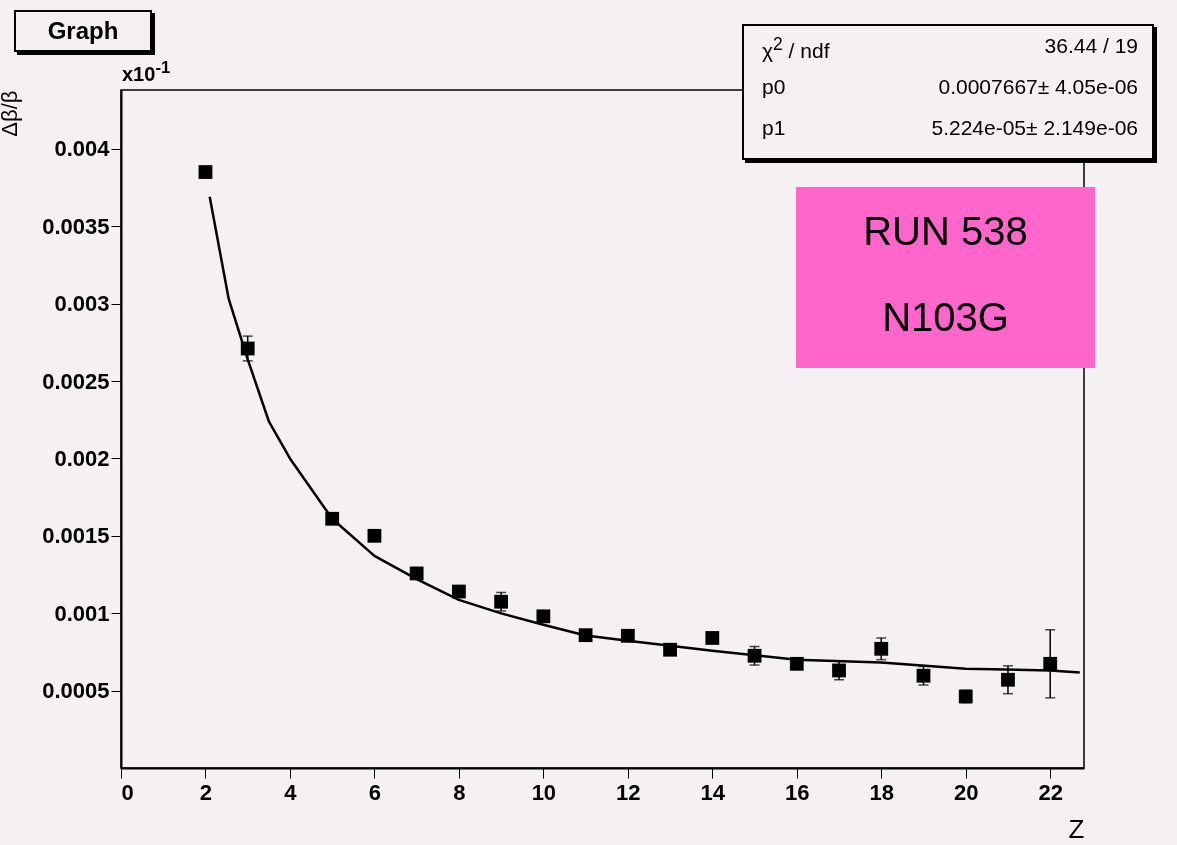  I want to click on annotation: 5.224e-05± 2.149e-06, so click(1034, 128).